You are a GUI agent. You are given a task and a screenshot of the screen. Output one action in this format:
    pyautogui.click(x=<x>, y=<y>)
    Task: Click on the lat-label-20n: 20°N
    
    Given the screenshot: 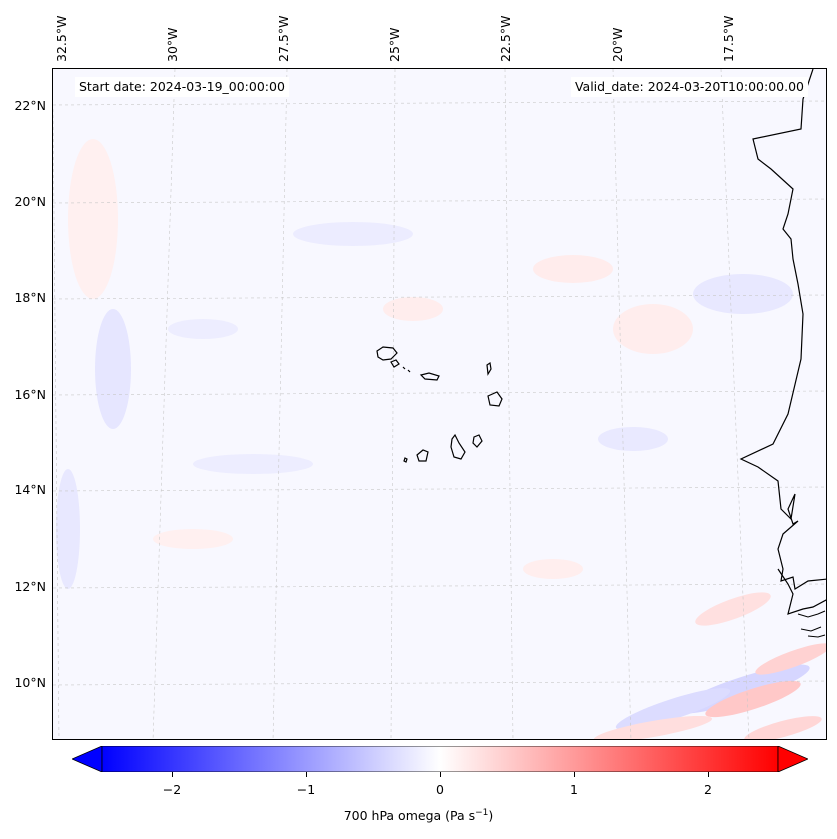 What is the action you would take?
    pyautogui.click(x=30, y=201)
    